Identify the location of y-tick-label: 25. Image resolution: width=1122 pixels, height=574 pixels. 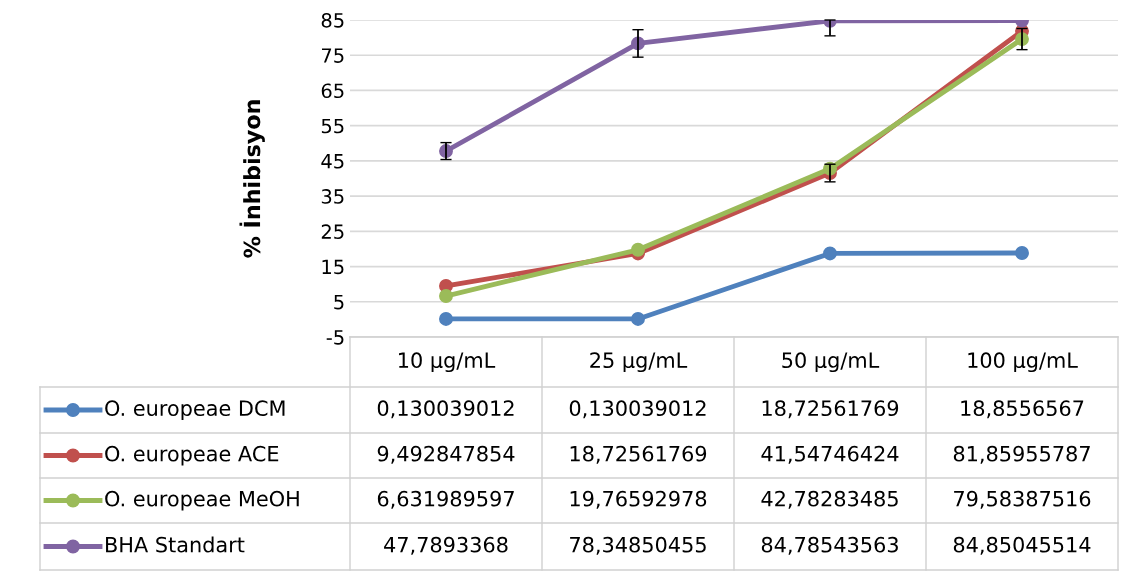
(332, 231).